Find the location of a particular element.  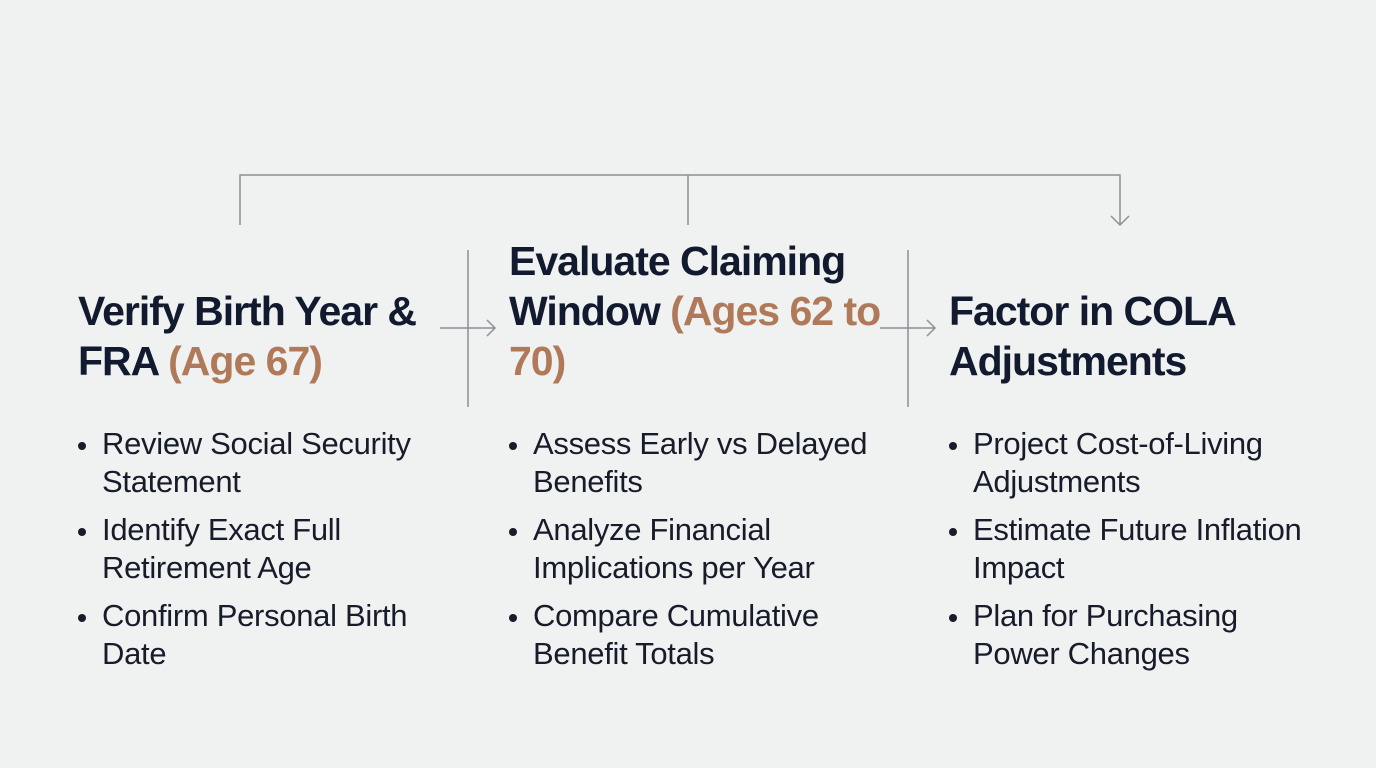

title-box: Factor in COLA Adjustments is located at coordinates (1149, 293).